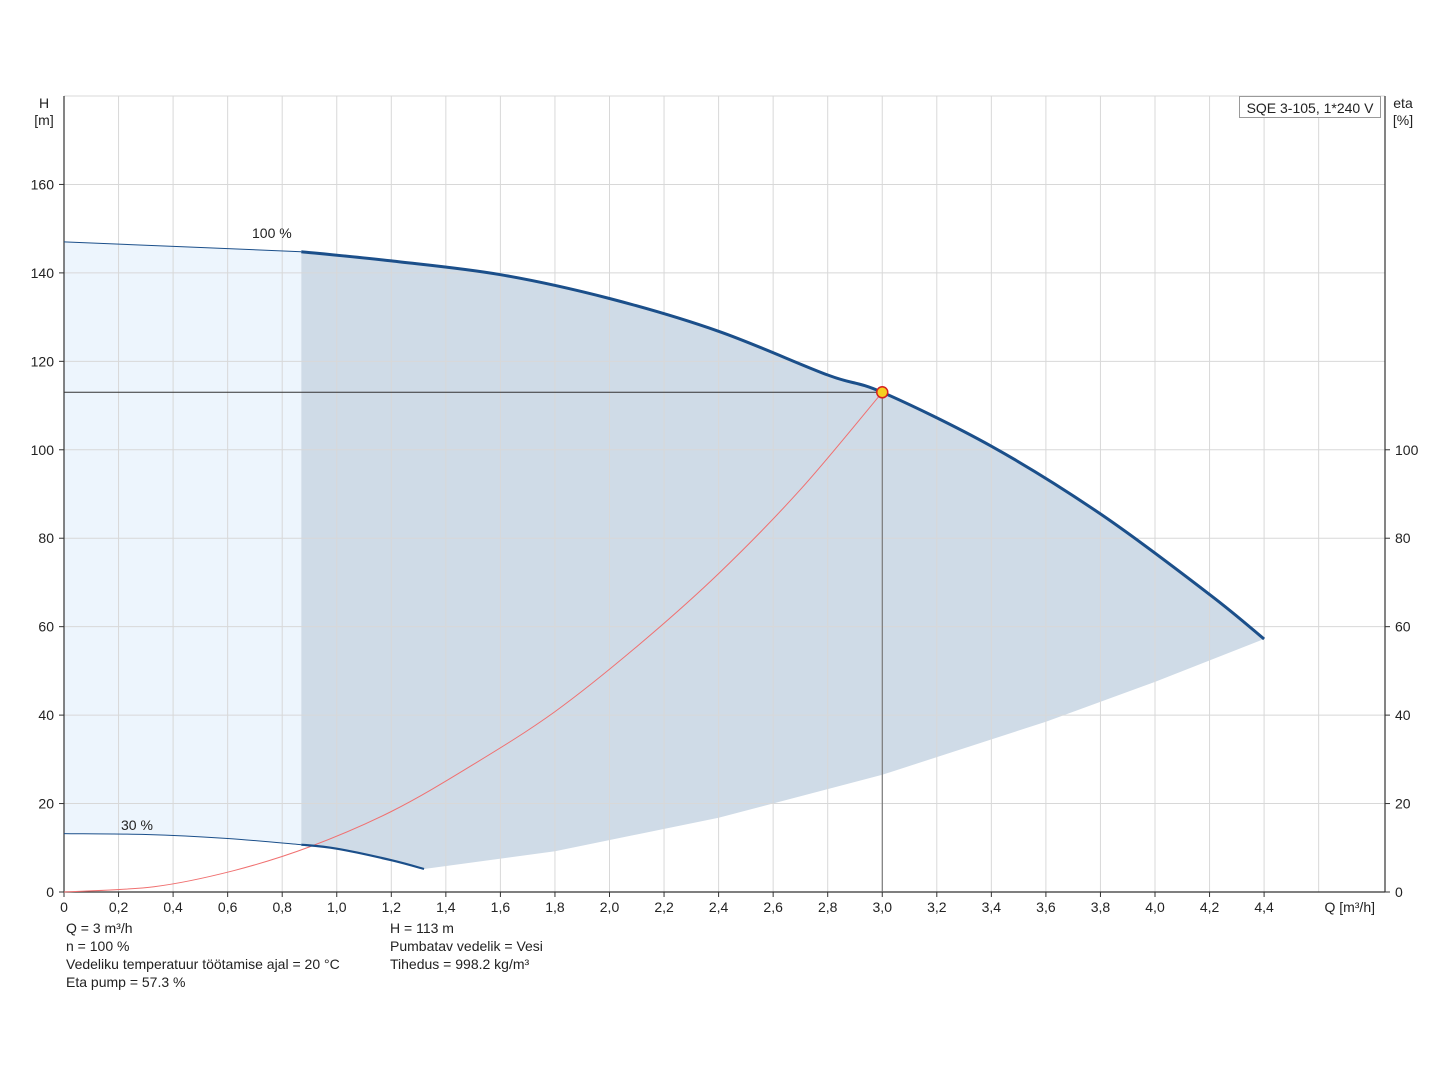  I want to click on y-right-tick-label: 80, so click(1403, 538).